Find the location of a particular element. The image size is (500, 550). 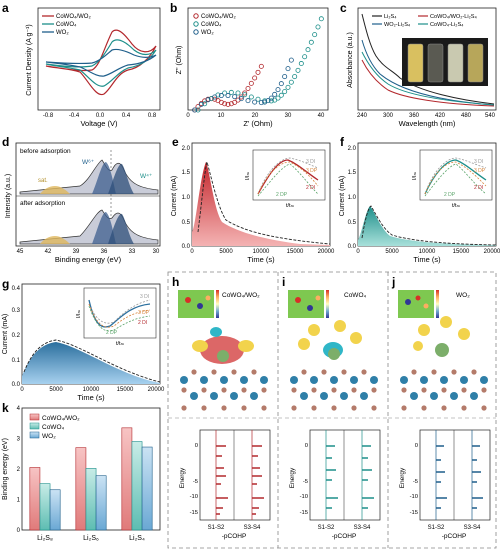

svg-text: -5 is located at coordinates (415, 482).